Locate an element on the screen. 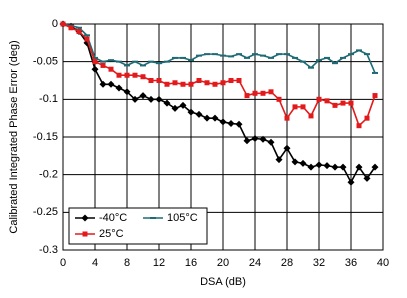  y-tick-label: -0.15 is located at coordinates (45, 137).